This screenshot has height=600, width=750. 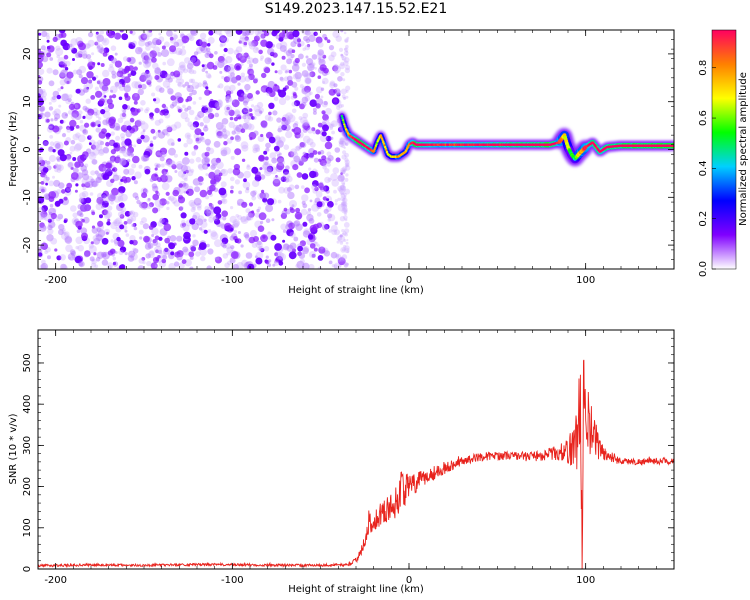 I want to click on ridge-point, so click(x=343, y=120).